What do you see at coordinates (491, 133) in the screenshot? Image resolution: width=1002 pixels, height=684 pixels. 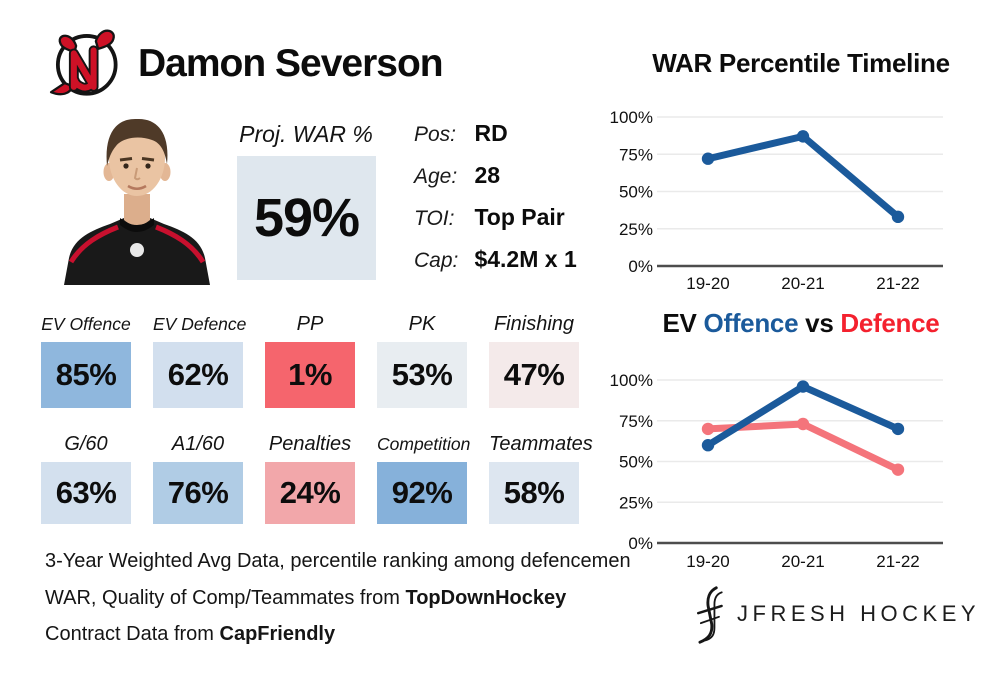 I see `bio-value-pos: RD` at bounding box center [491, 133].